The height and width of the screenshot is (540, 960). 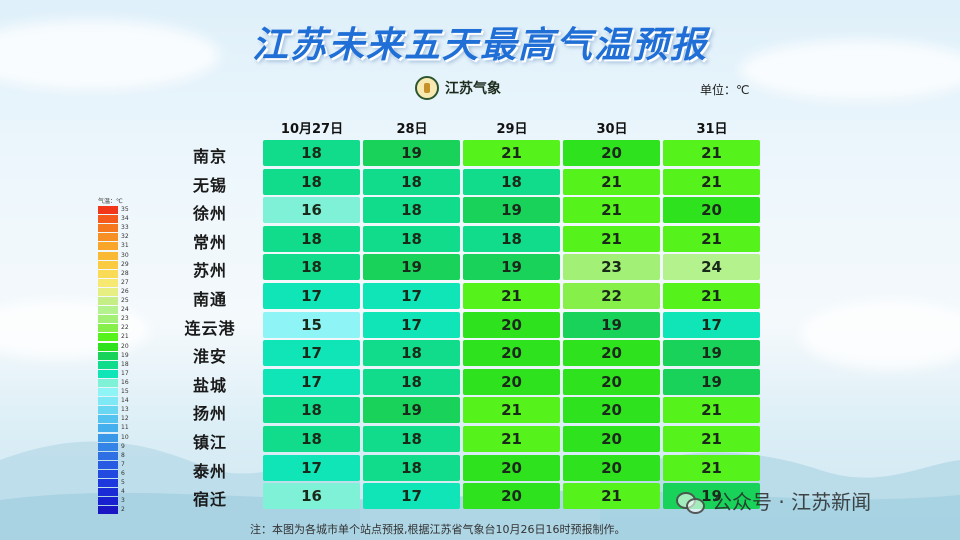 What do you see at coordinates (125, 237) in the screenshot?
I see `legend-value: 32` at bounding box center [125, 237].